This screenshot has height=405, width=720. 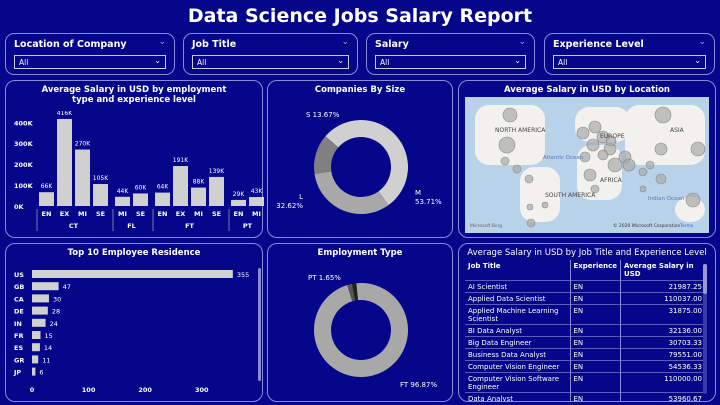 I want to click on data-label: 270K, so click(x=83, y=144).